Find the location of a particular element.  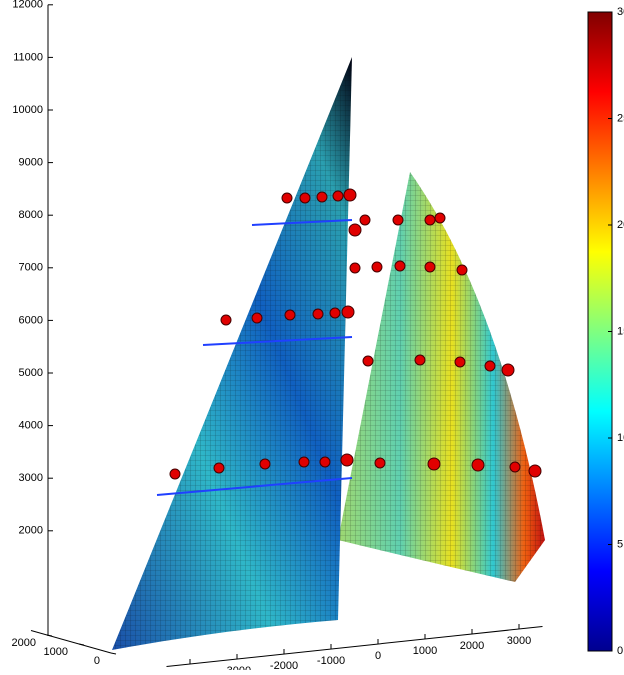

z-tick-label: 9000 is located at coordinates (31, 163).